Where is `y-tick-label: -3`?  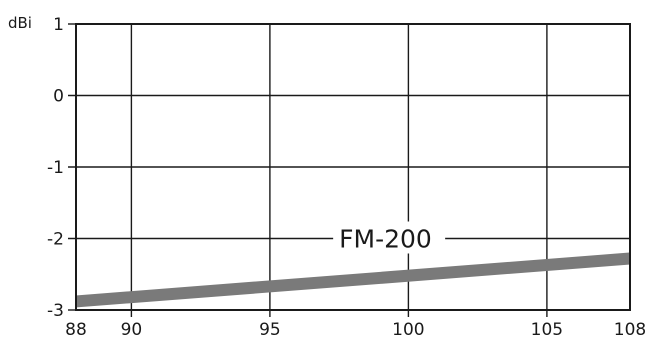 y-tick-label: -3 is located at coordinates (55, 311).